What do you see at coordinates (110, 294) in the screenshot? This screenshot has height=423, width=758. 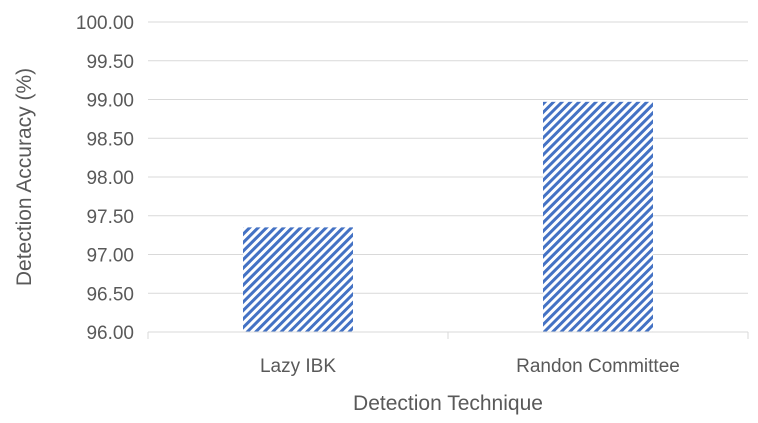 I see `y-tick-label: 96.50` at bounding box center [110, 294].